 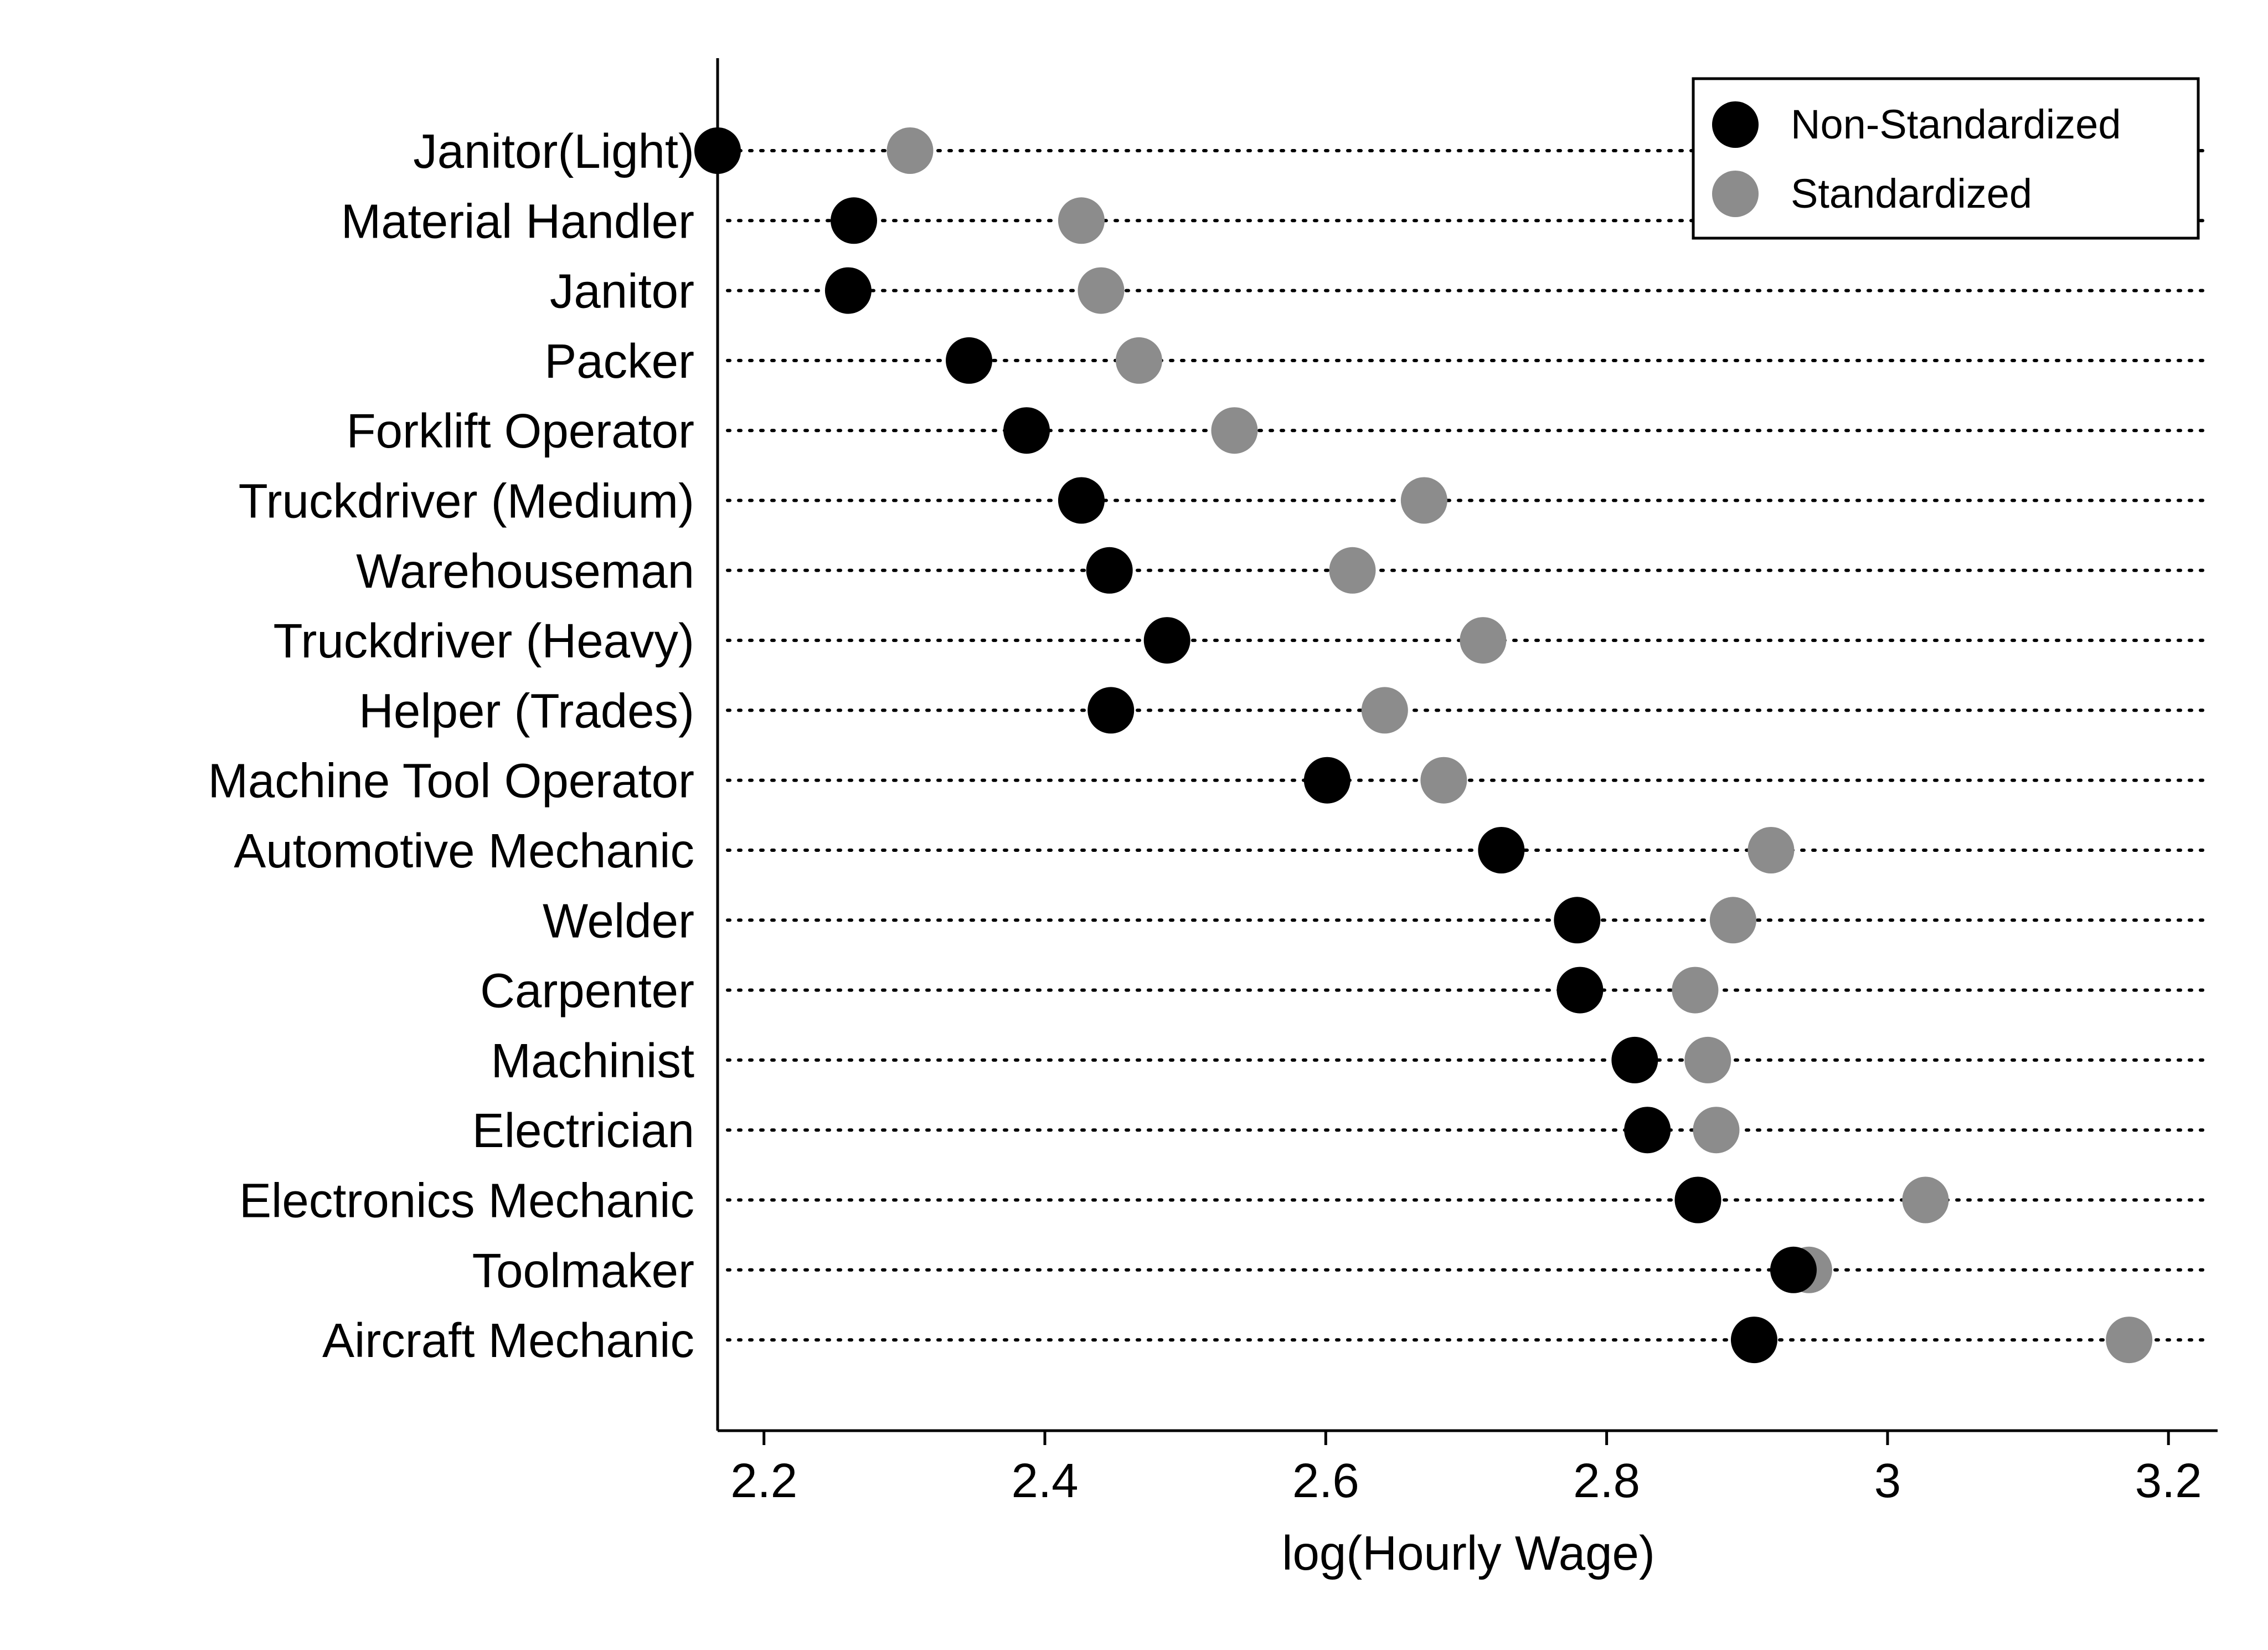 What do you see at coordinates (1352, 570) in the screenshot?
I see `point-standardized-warehouseman` at bounding box center [1352, 570].